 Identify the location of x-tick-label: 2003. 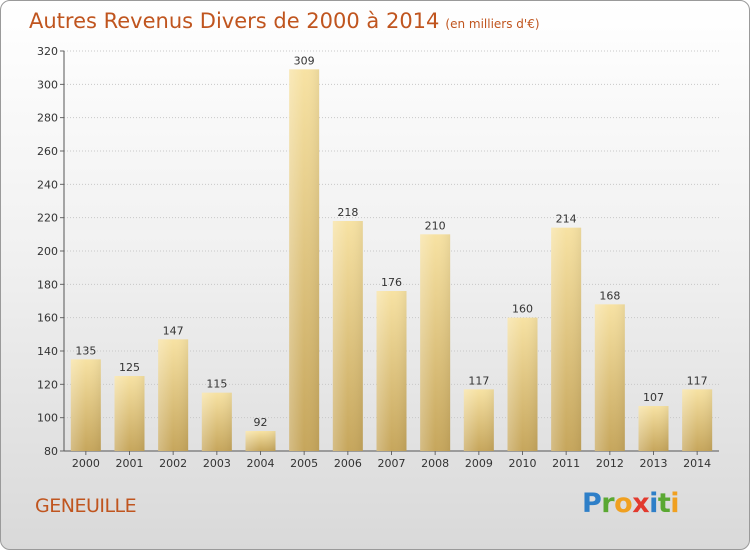
(217, 463).